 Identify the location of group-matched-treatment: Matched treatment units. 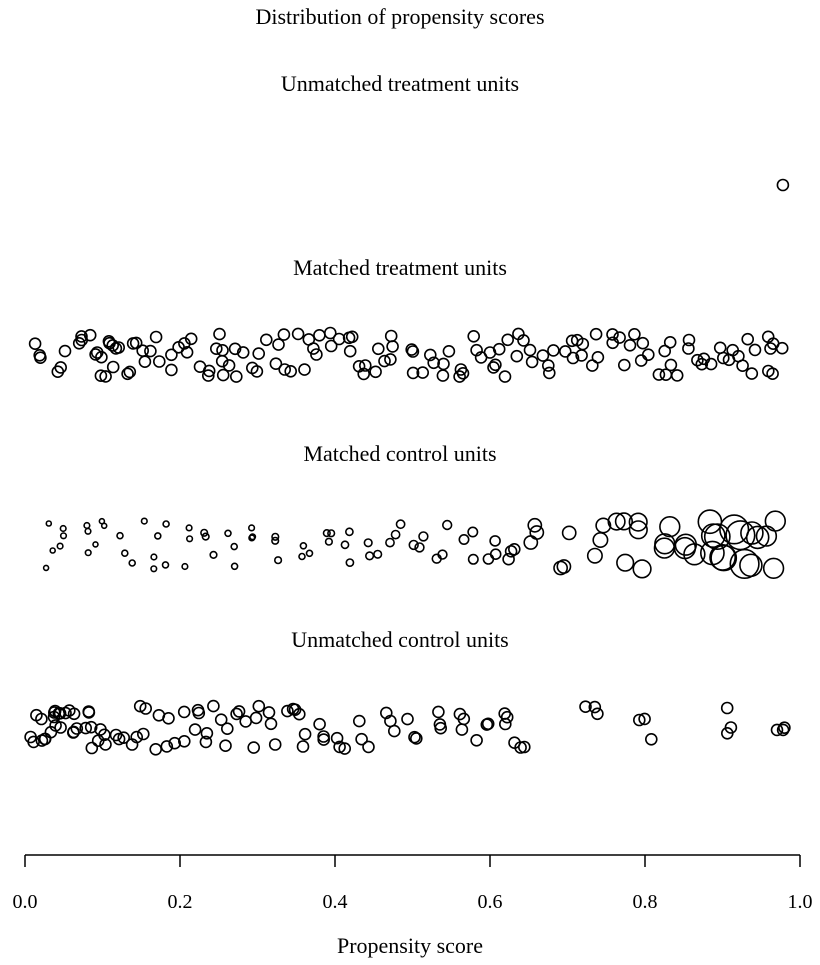
(408, 319).